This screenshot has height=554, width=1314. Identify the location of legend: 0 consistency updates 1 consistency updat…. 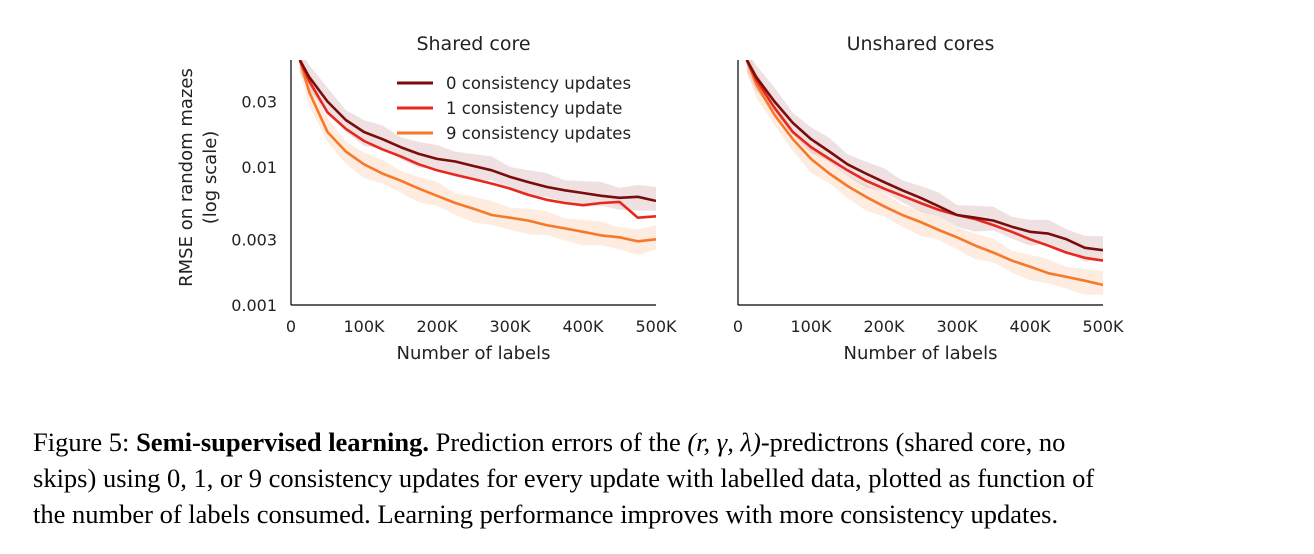
(514, 108).